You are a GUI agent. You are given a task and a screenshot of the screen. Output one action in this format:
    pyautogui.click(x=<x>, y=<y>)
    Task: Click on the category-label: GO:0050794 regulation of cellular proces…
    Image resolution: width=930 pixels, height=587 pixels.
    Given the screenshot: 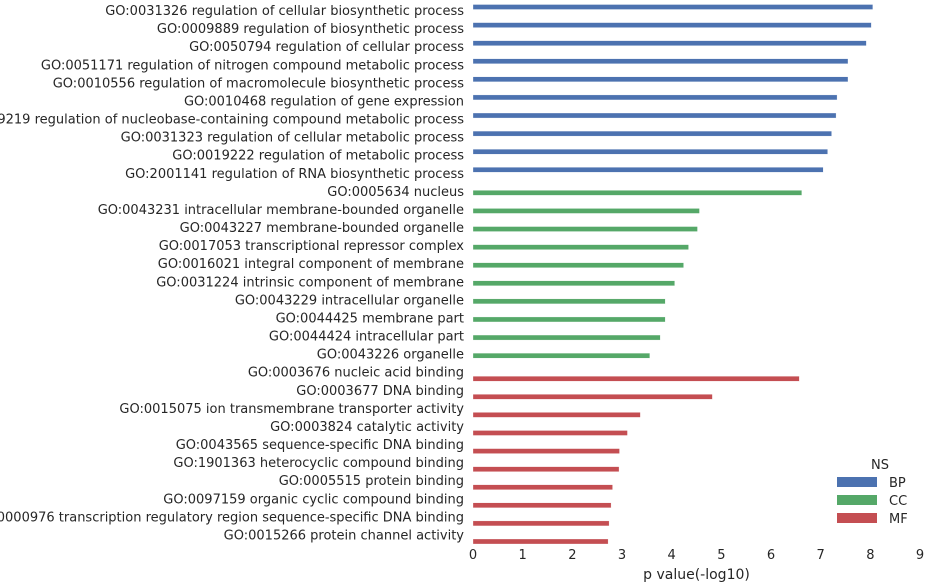 What is the action you would take?
    pyautogui.click(x=326, y=47)
    